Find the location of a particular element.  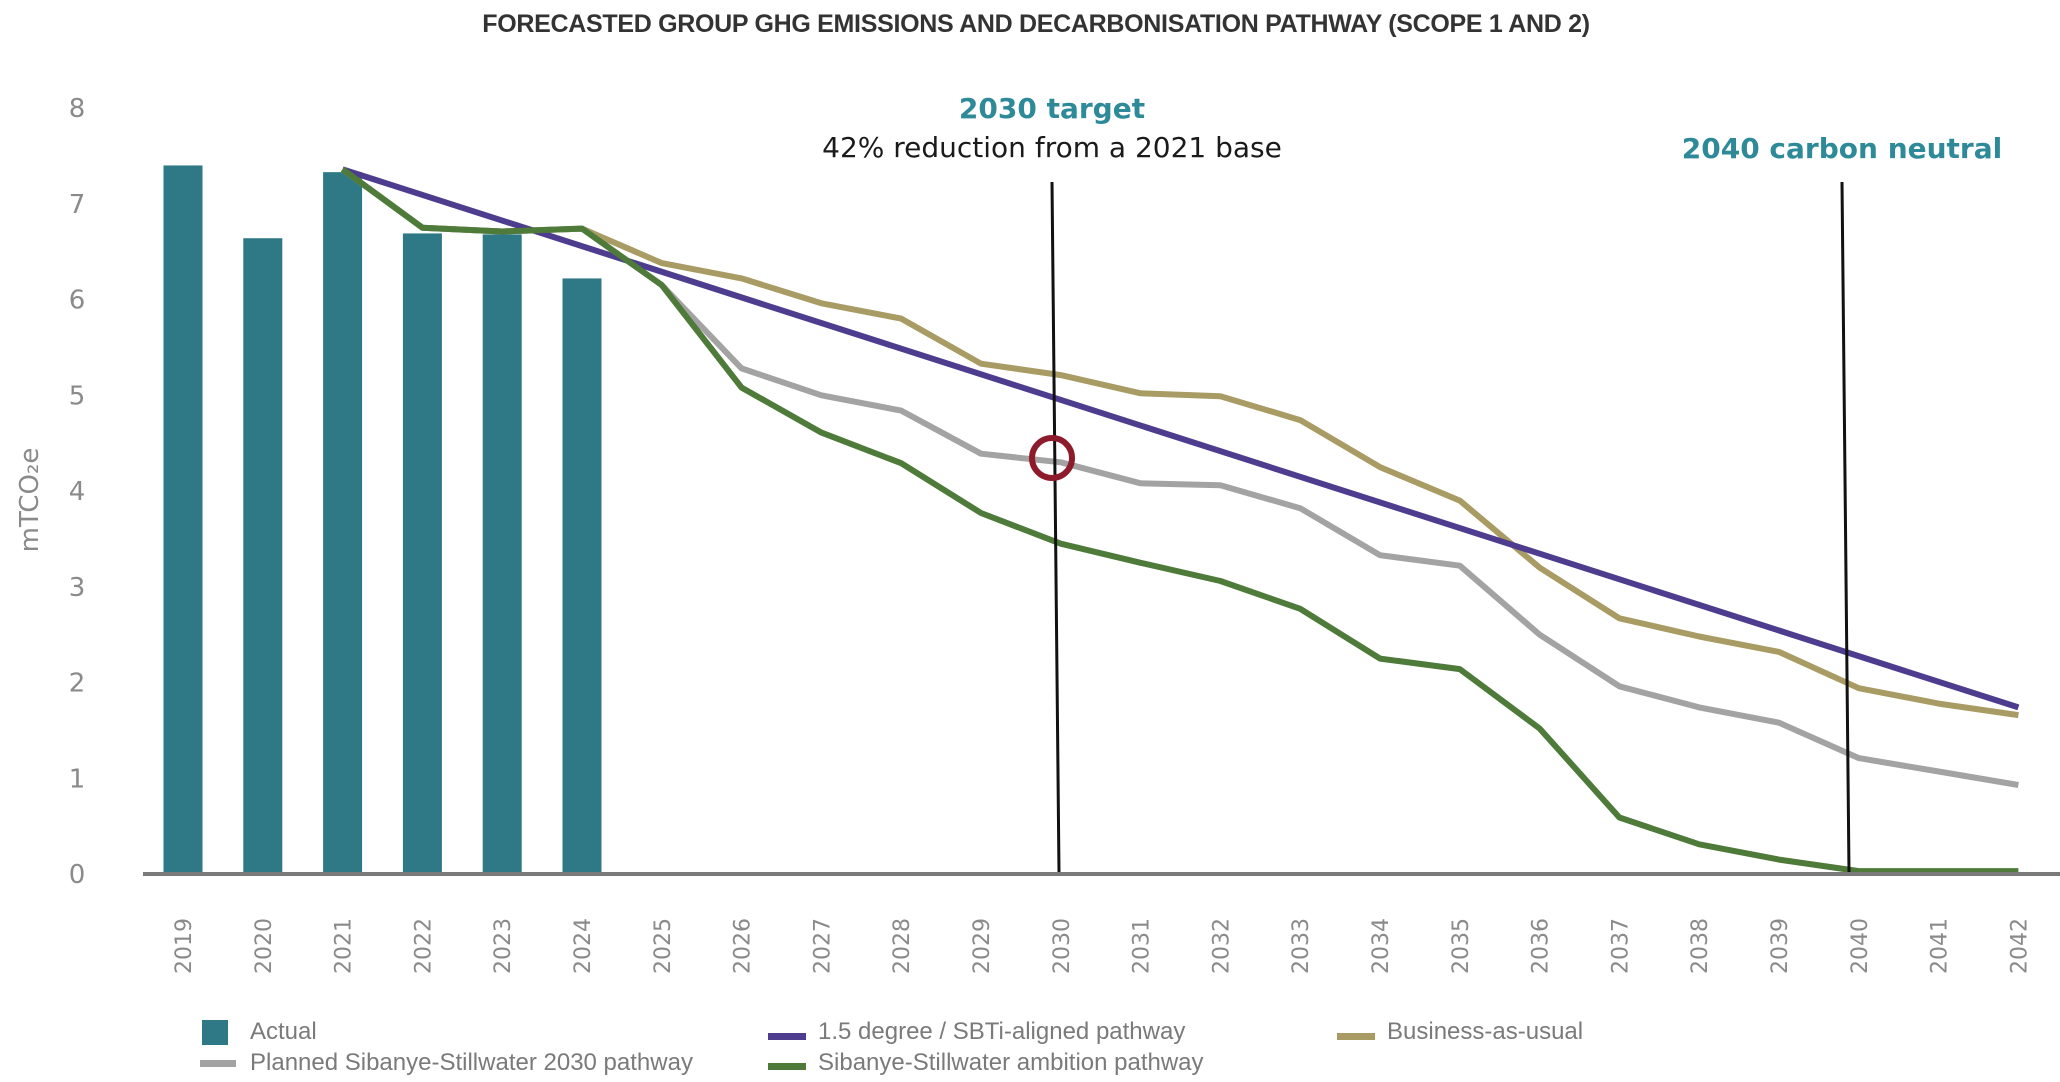

x-tick-label: 2036 is located at coordinates (1541, 946).